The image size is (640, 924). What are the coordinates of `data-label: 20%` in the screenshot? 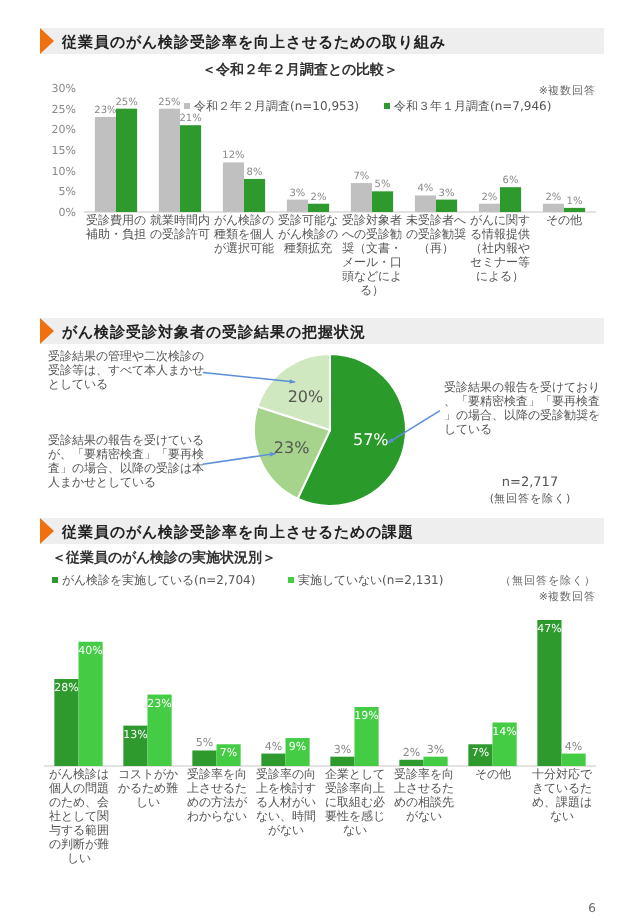 It's located at (306, 397).